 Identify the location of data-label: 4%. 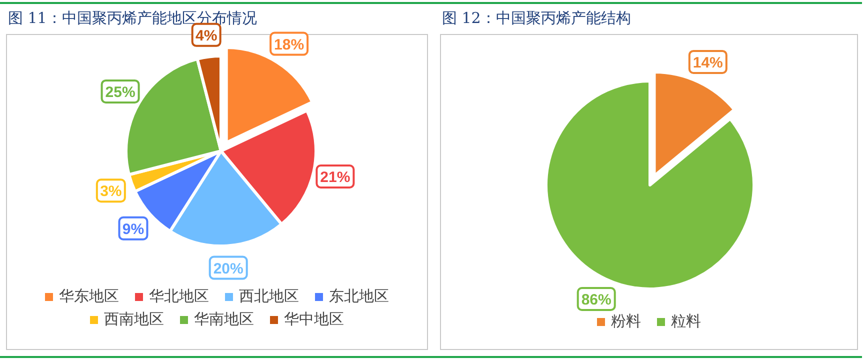
(206, 35).